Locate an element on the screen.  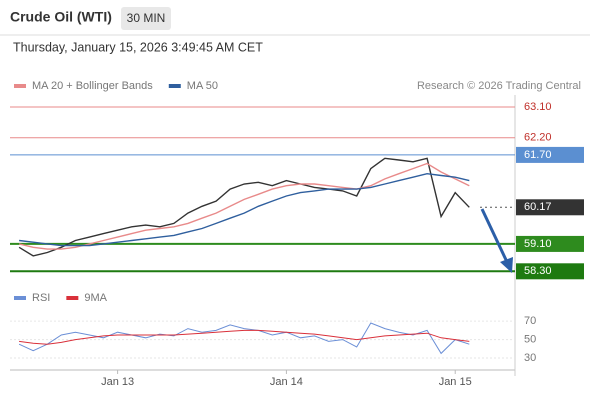
forecast-arrow is located at coordinates (494, 235).